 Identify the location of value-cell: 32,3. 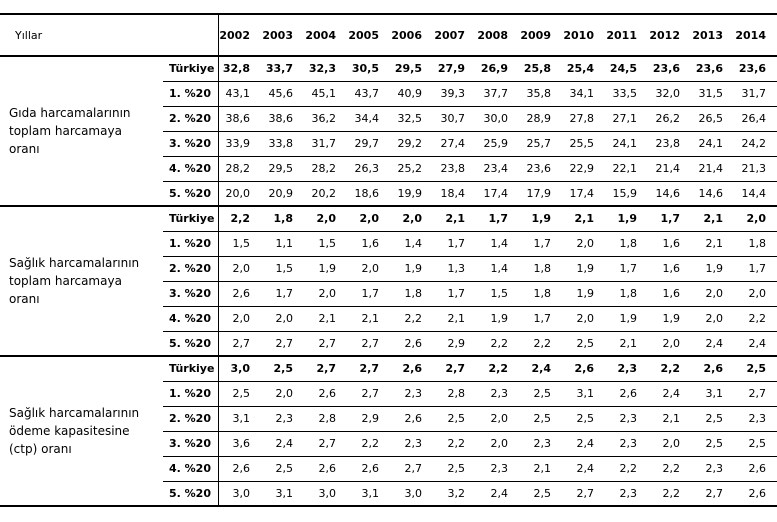
(325, 68).